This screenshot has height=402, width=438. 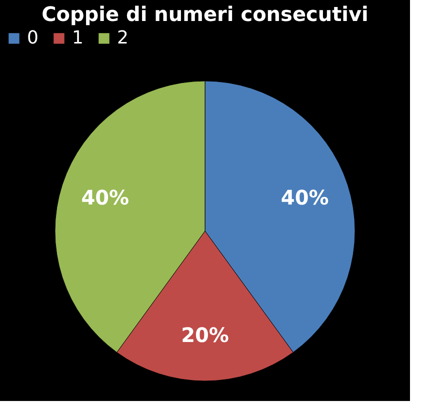 What do you see at coordinates (32, 37) in the screenshot?
I see `legend-label: 0` at bounding box center [32, 37].